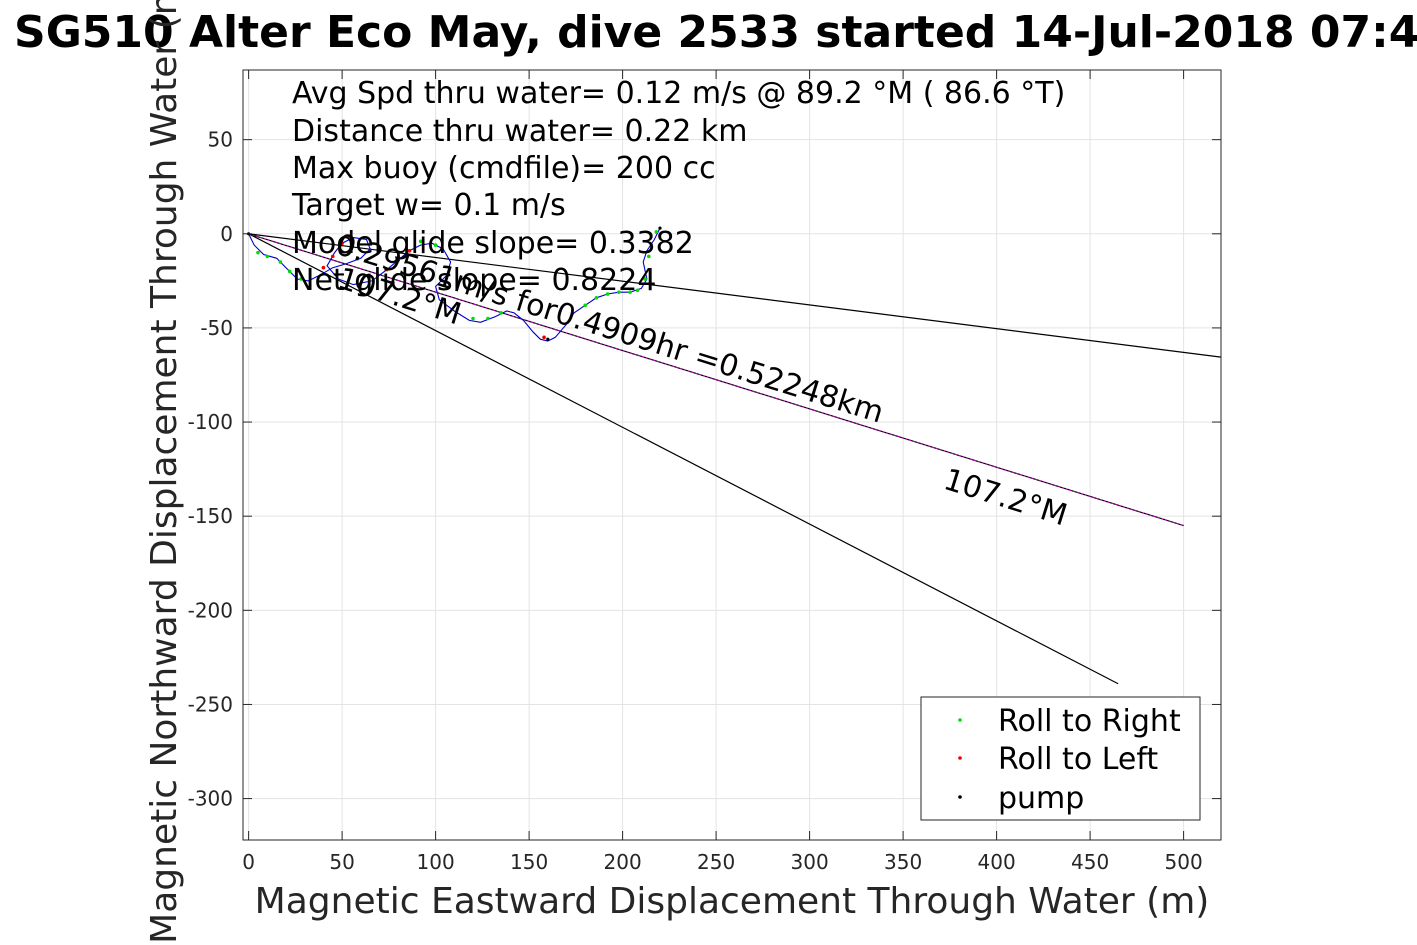 The width and height of the screenshot is (1417, 945). What do you see at coordinates (210, 422) in the screenshot?
I see `y-tick-label: -100` at bounding box center [210, 422].